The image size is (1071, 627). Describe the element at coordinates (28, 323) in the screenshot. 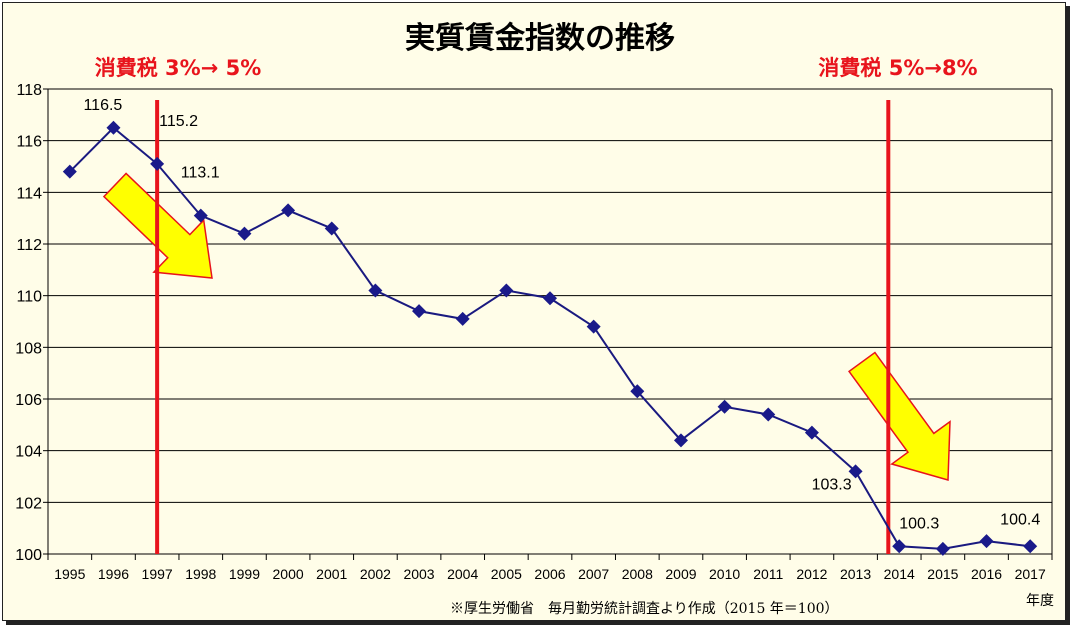

I see `y-axis-ticks: 100 102 104 106 108 110 112 114 116 118` at that location.